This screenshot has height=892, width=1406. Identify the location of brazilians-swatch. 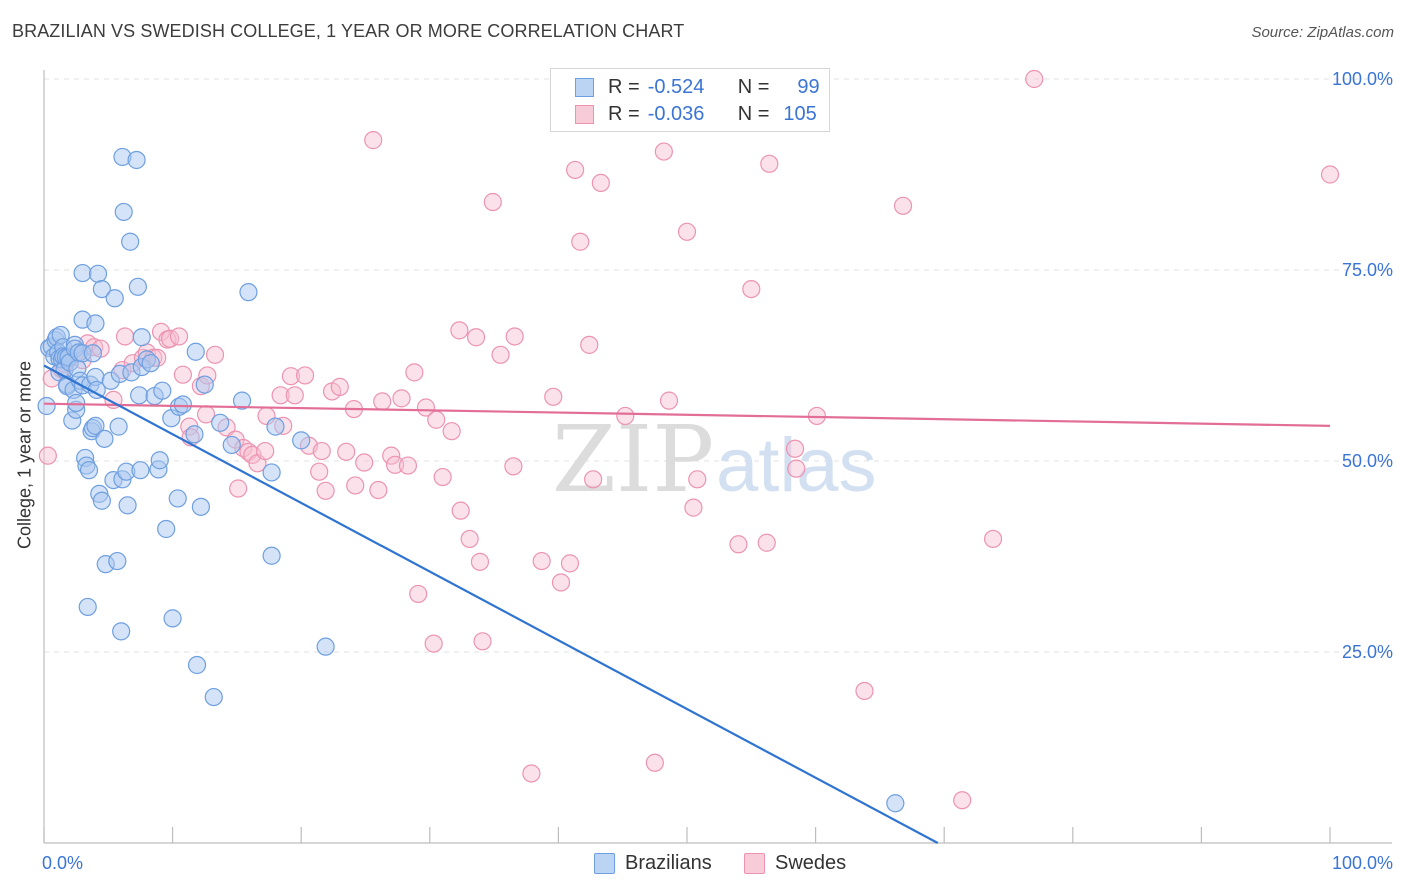
(584, 87).